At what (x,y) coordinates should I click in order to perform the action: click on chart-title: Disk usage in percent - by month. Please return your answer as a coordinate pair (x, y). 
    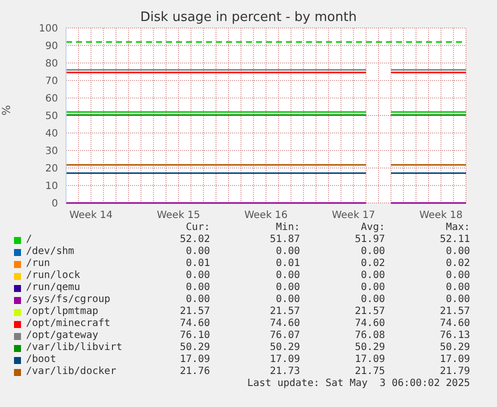
    Looking at the image, I should click on (248, 17).